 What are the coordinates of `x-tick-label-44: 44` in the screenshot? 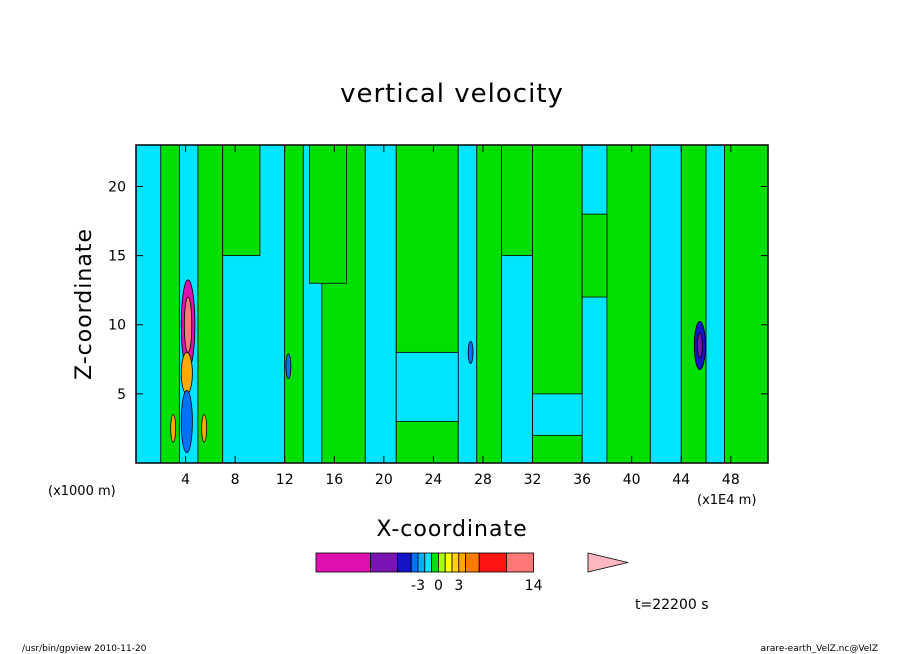 It's located at (681, 480).